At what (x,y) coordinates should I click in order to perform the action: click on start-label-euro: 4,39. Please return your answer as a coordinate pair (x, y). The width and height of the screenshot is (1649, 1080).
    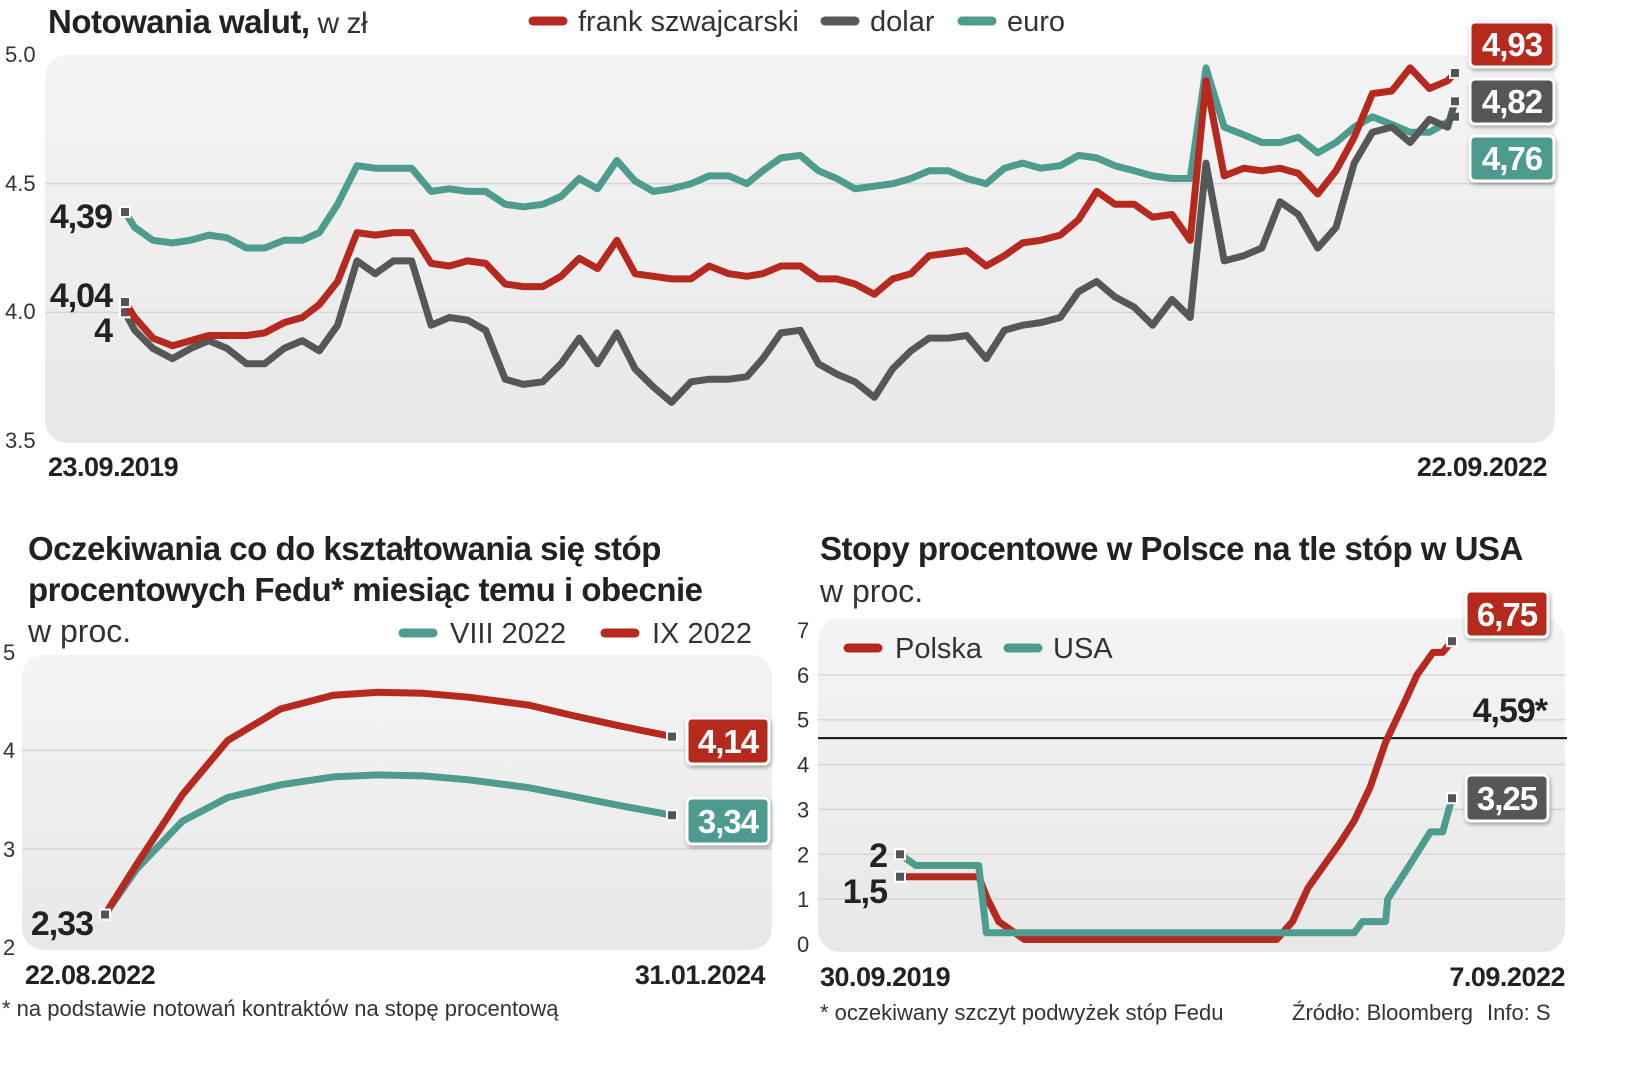
    Looking at the image, I should click on (81, 217).